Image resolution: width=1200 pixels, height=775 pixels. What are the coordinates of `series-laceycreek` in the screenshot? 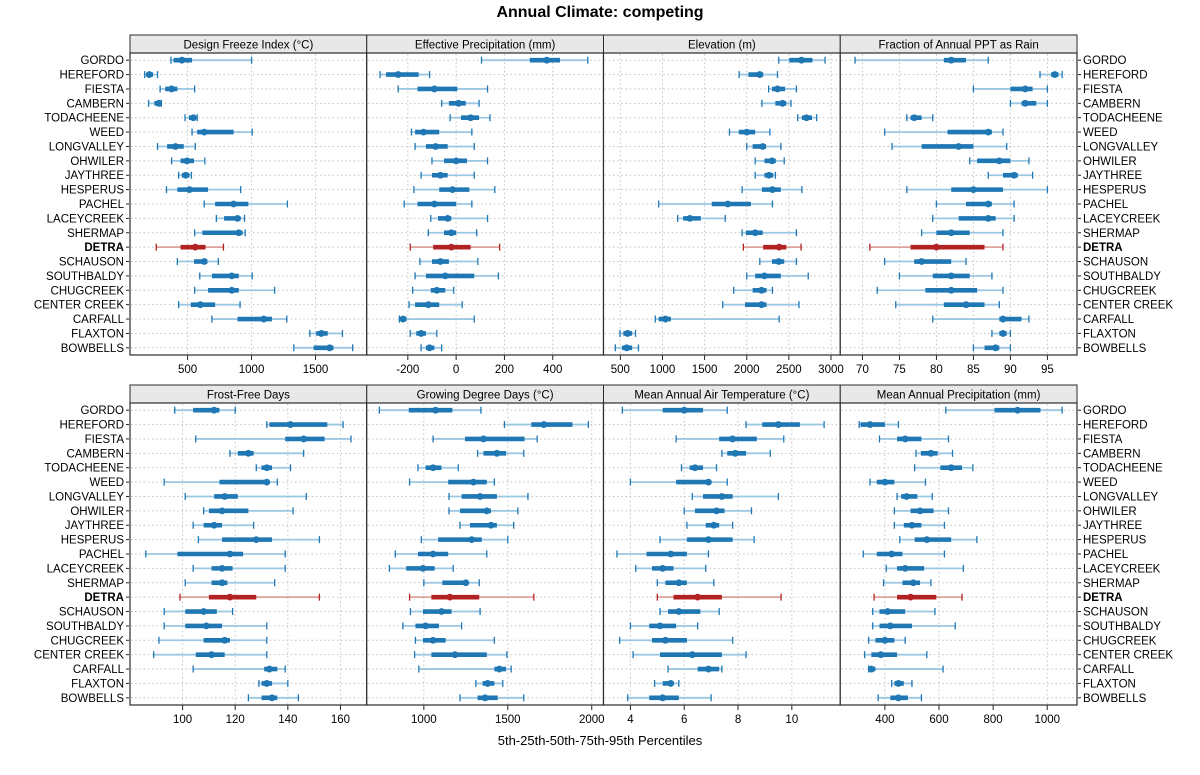 It's located at (421, 568).